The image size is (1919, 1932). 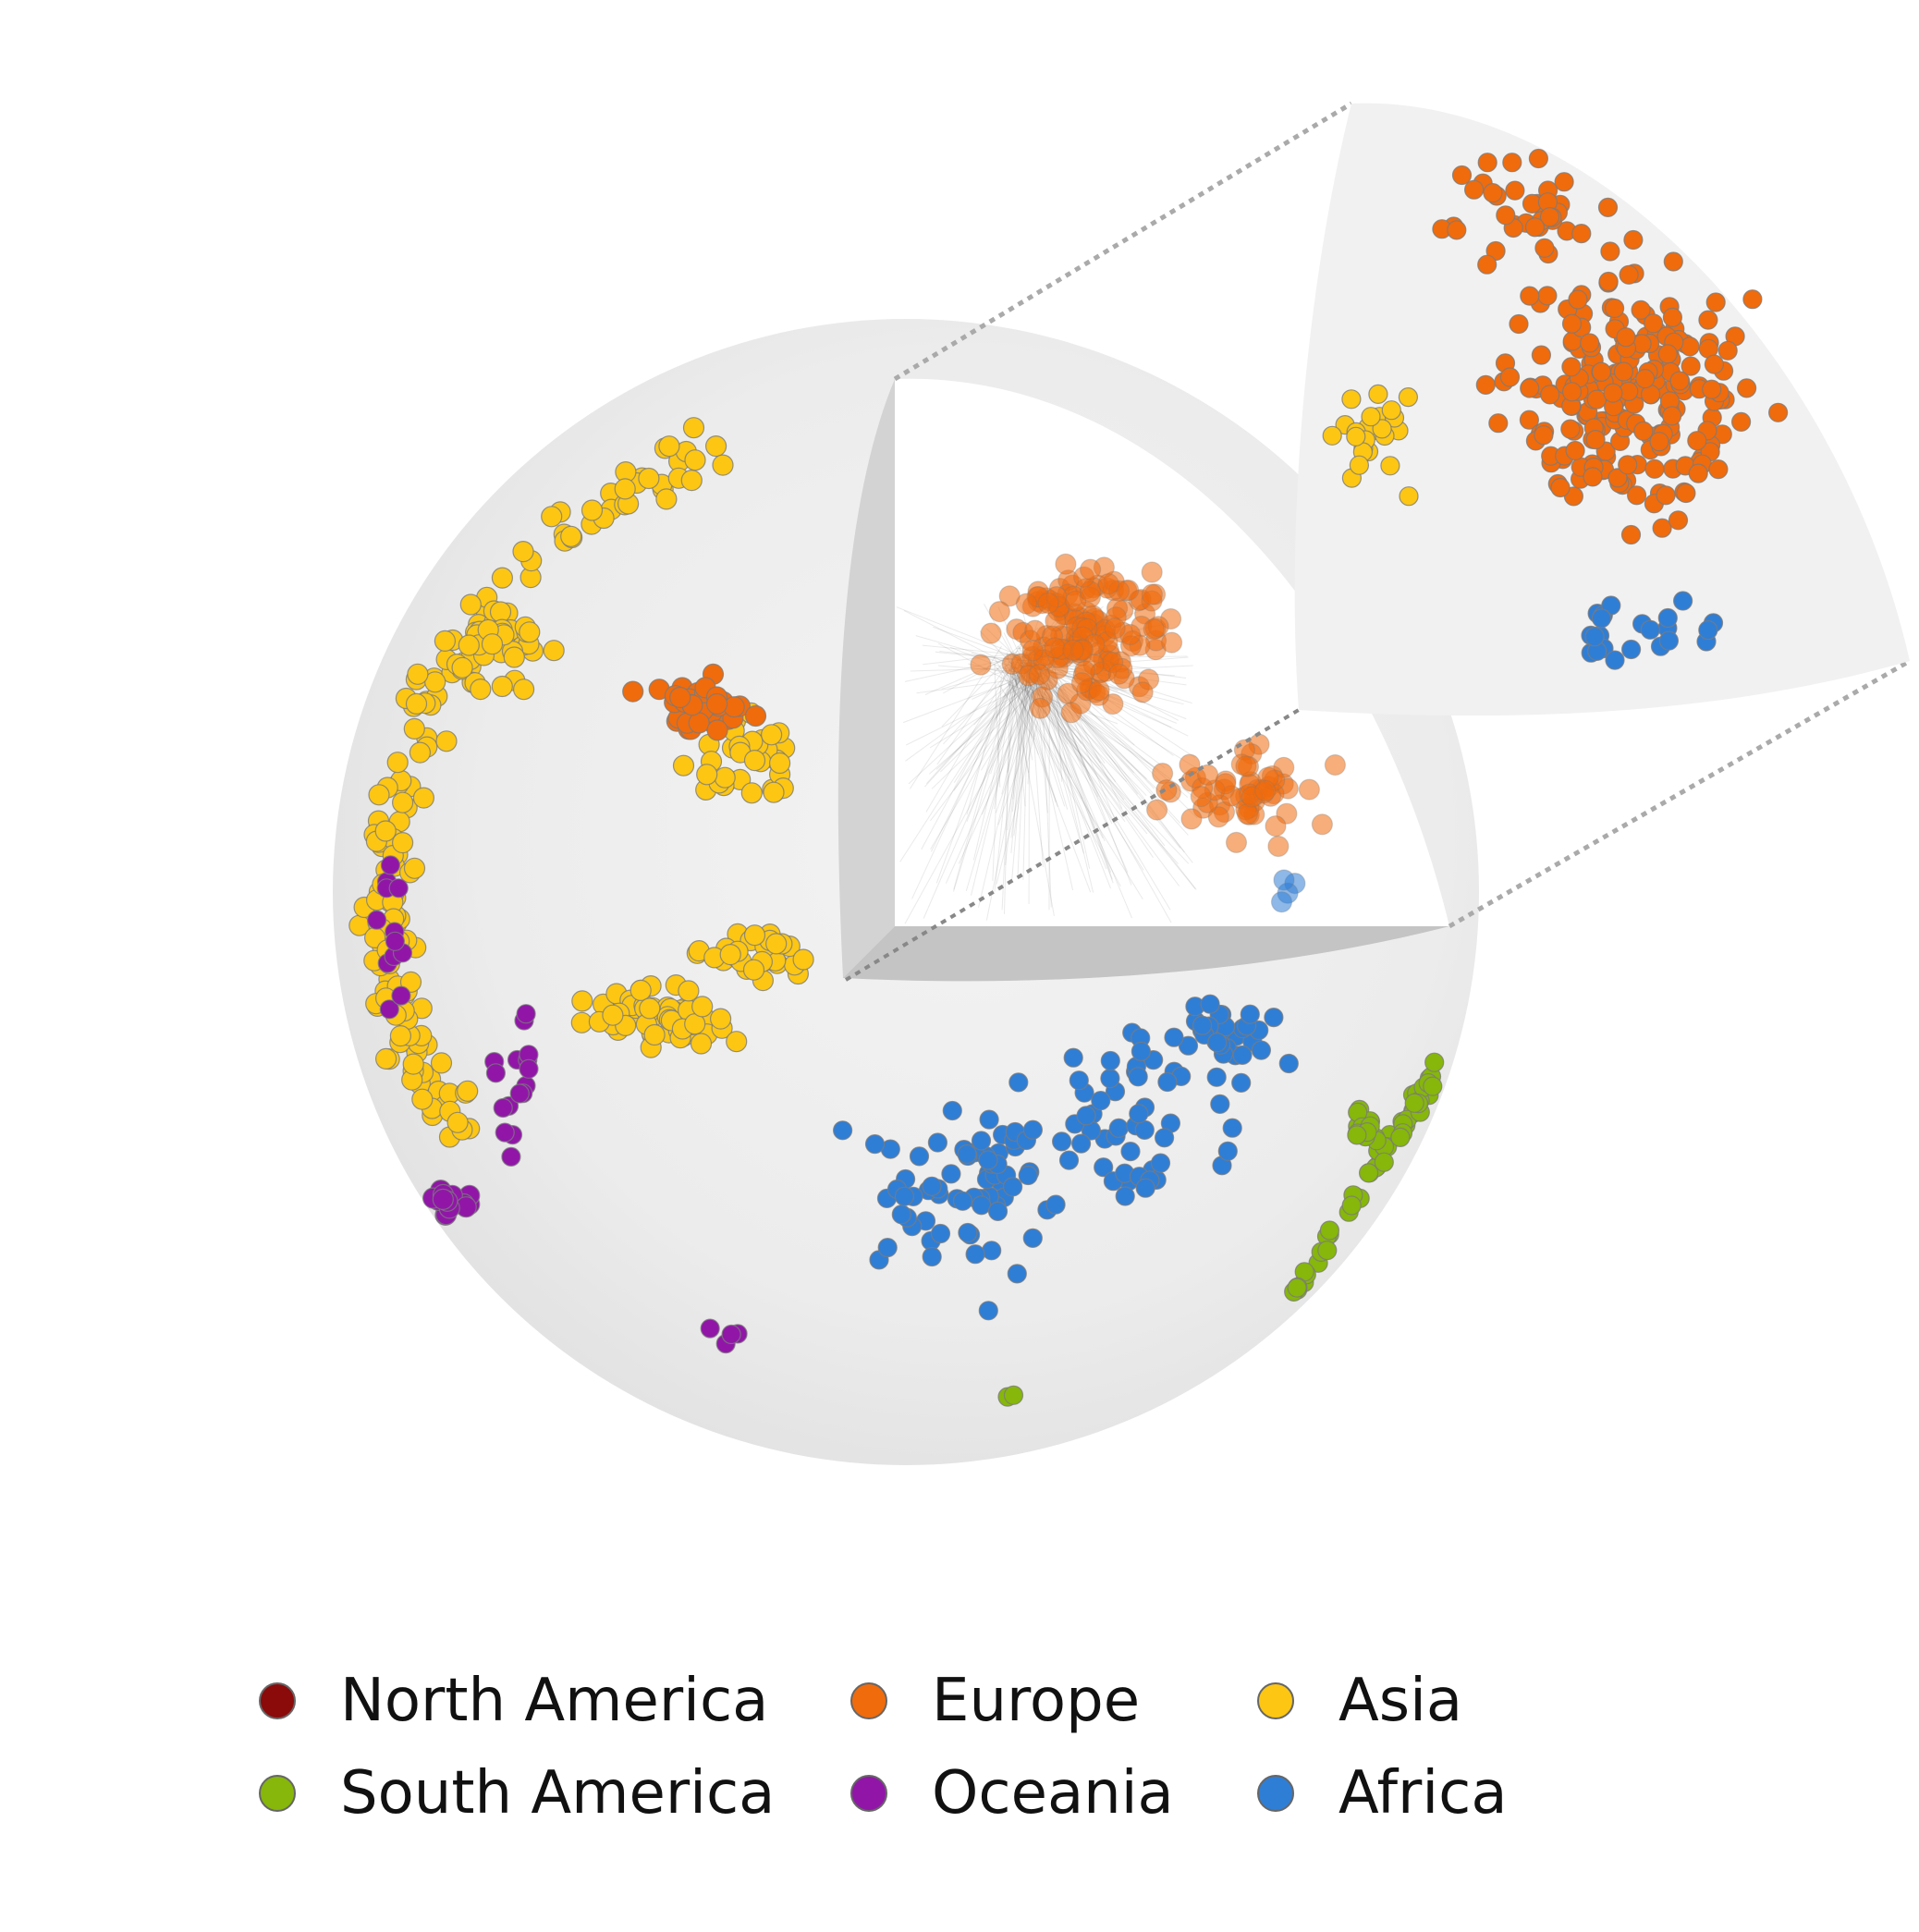 What do you see at coordinates (869, 1700) in the screenshot?
I see `legend-marker-europe` at bounding box center [869, 1700].